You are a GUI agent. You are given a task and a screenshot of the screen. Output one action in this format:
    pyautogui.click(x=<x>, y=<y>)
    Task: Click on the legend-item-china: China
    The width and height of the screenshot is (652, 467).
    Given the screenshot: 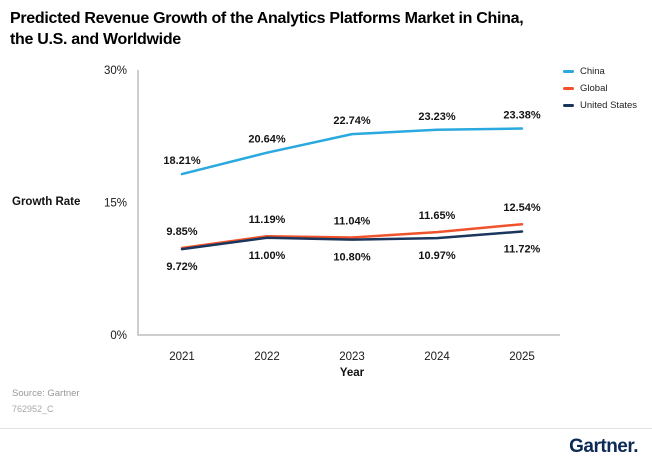 What is the action you would take?
    pyautogui.click(x=600, y=71)
    